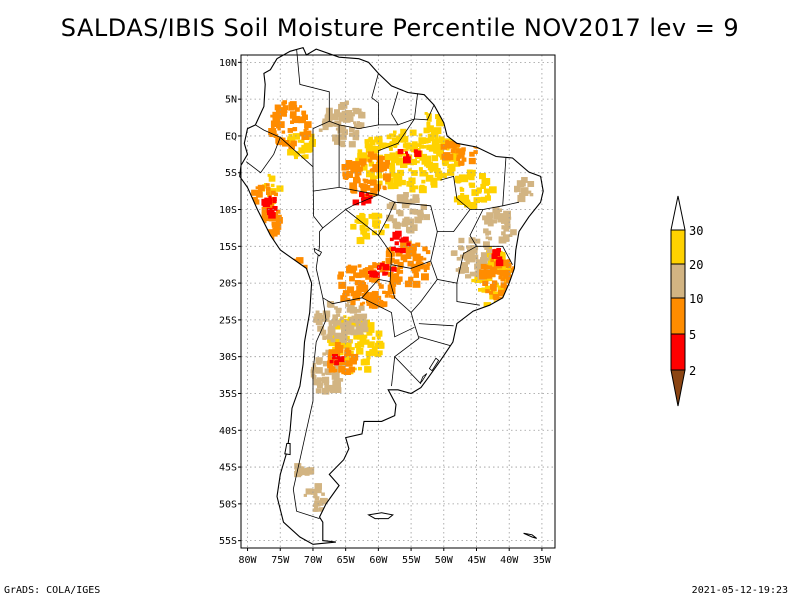 This screenshot has width=800, height=600. Describe the element at coordinates (739, 590) in the screenshot. I see `footer-timestamp: 2021-05-12-19:23` at that location.